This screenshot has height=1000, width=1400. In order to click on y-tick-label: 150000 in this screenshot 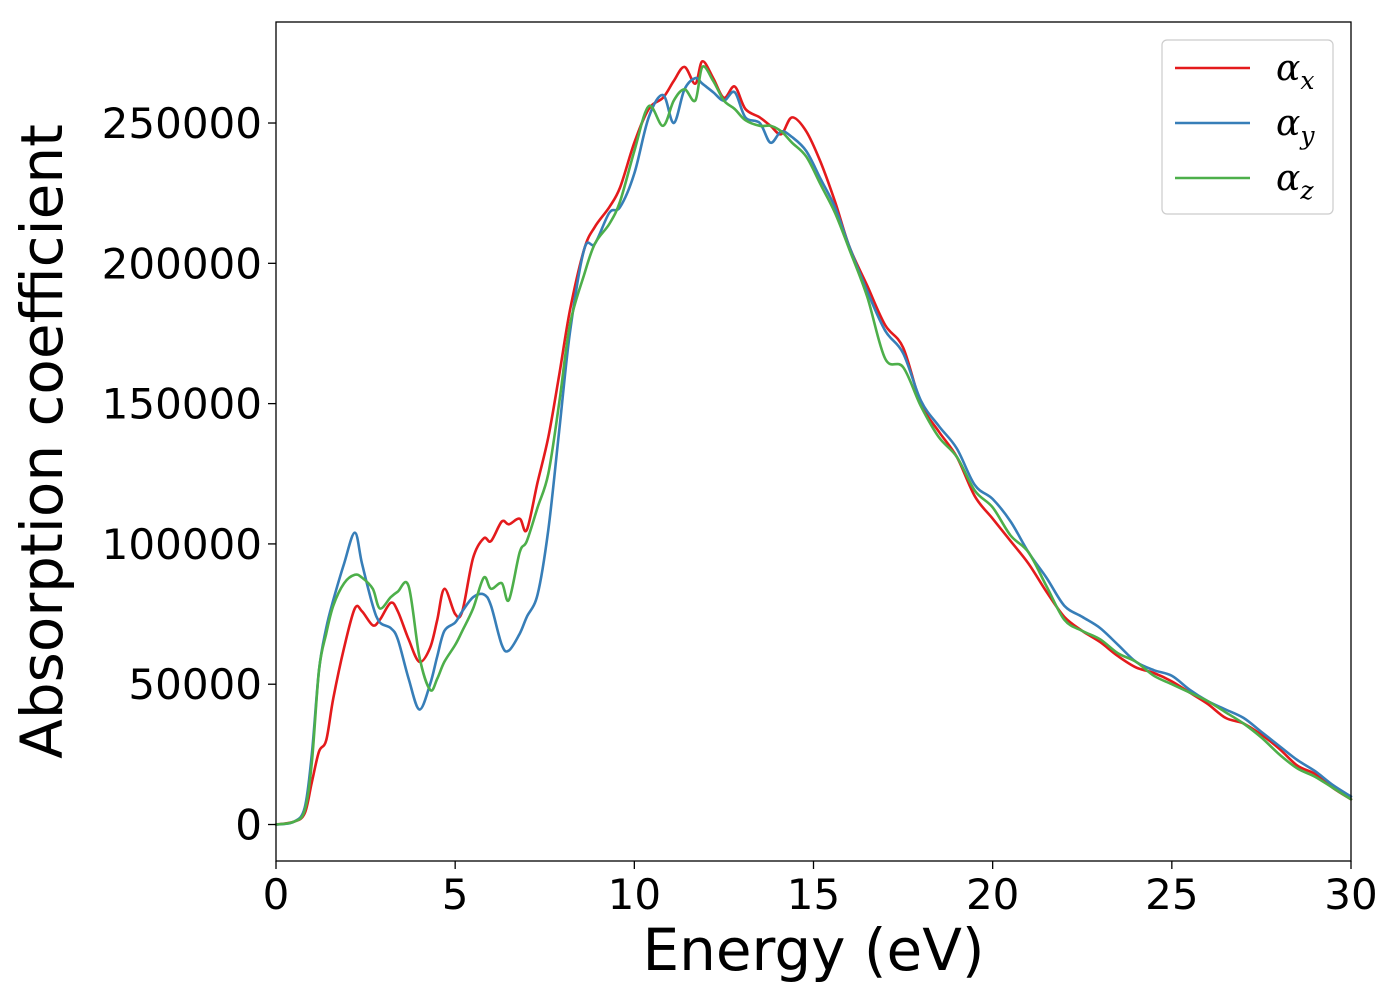, I will do `click(182, 404)`.